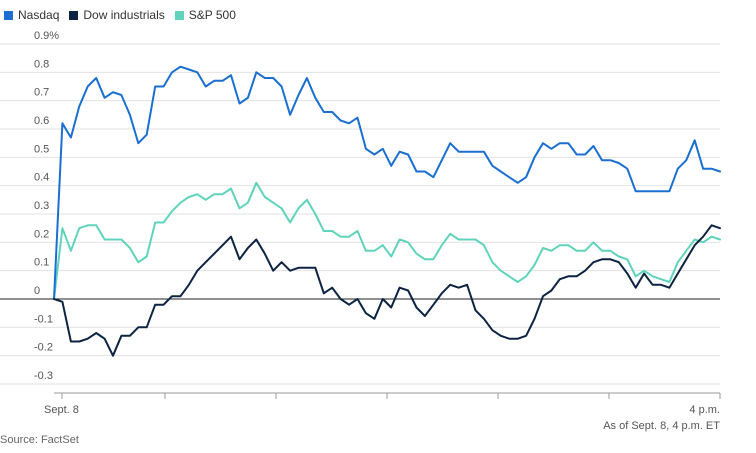  I want to click on legend-item-dow: Dow industrials, so click(117, 15).